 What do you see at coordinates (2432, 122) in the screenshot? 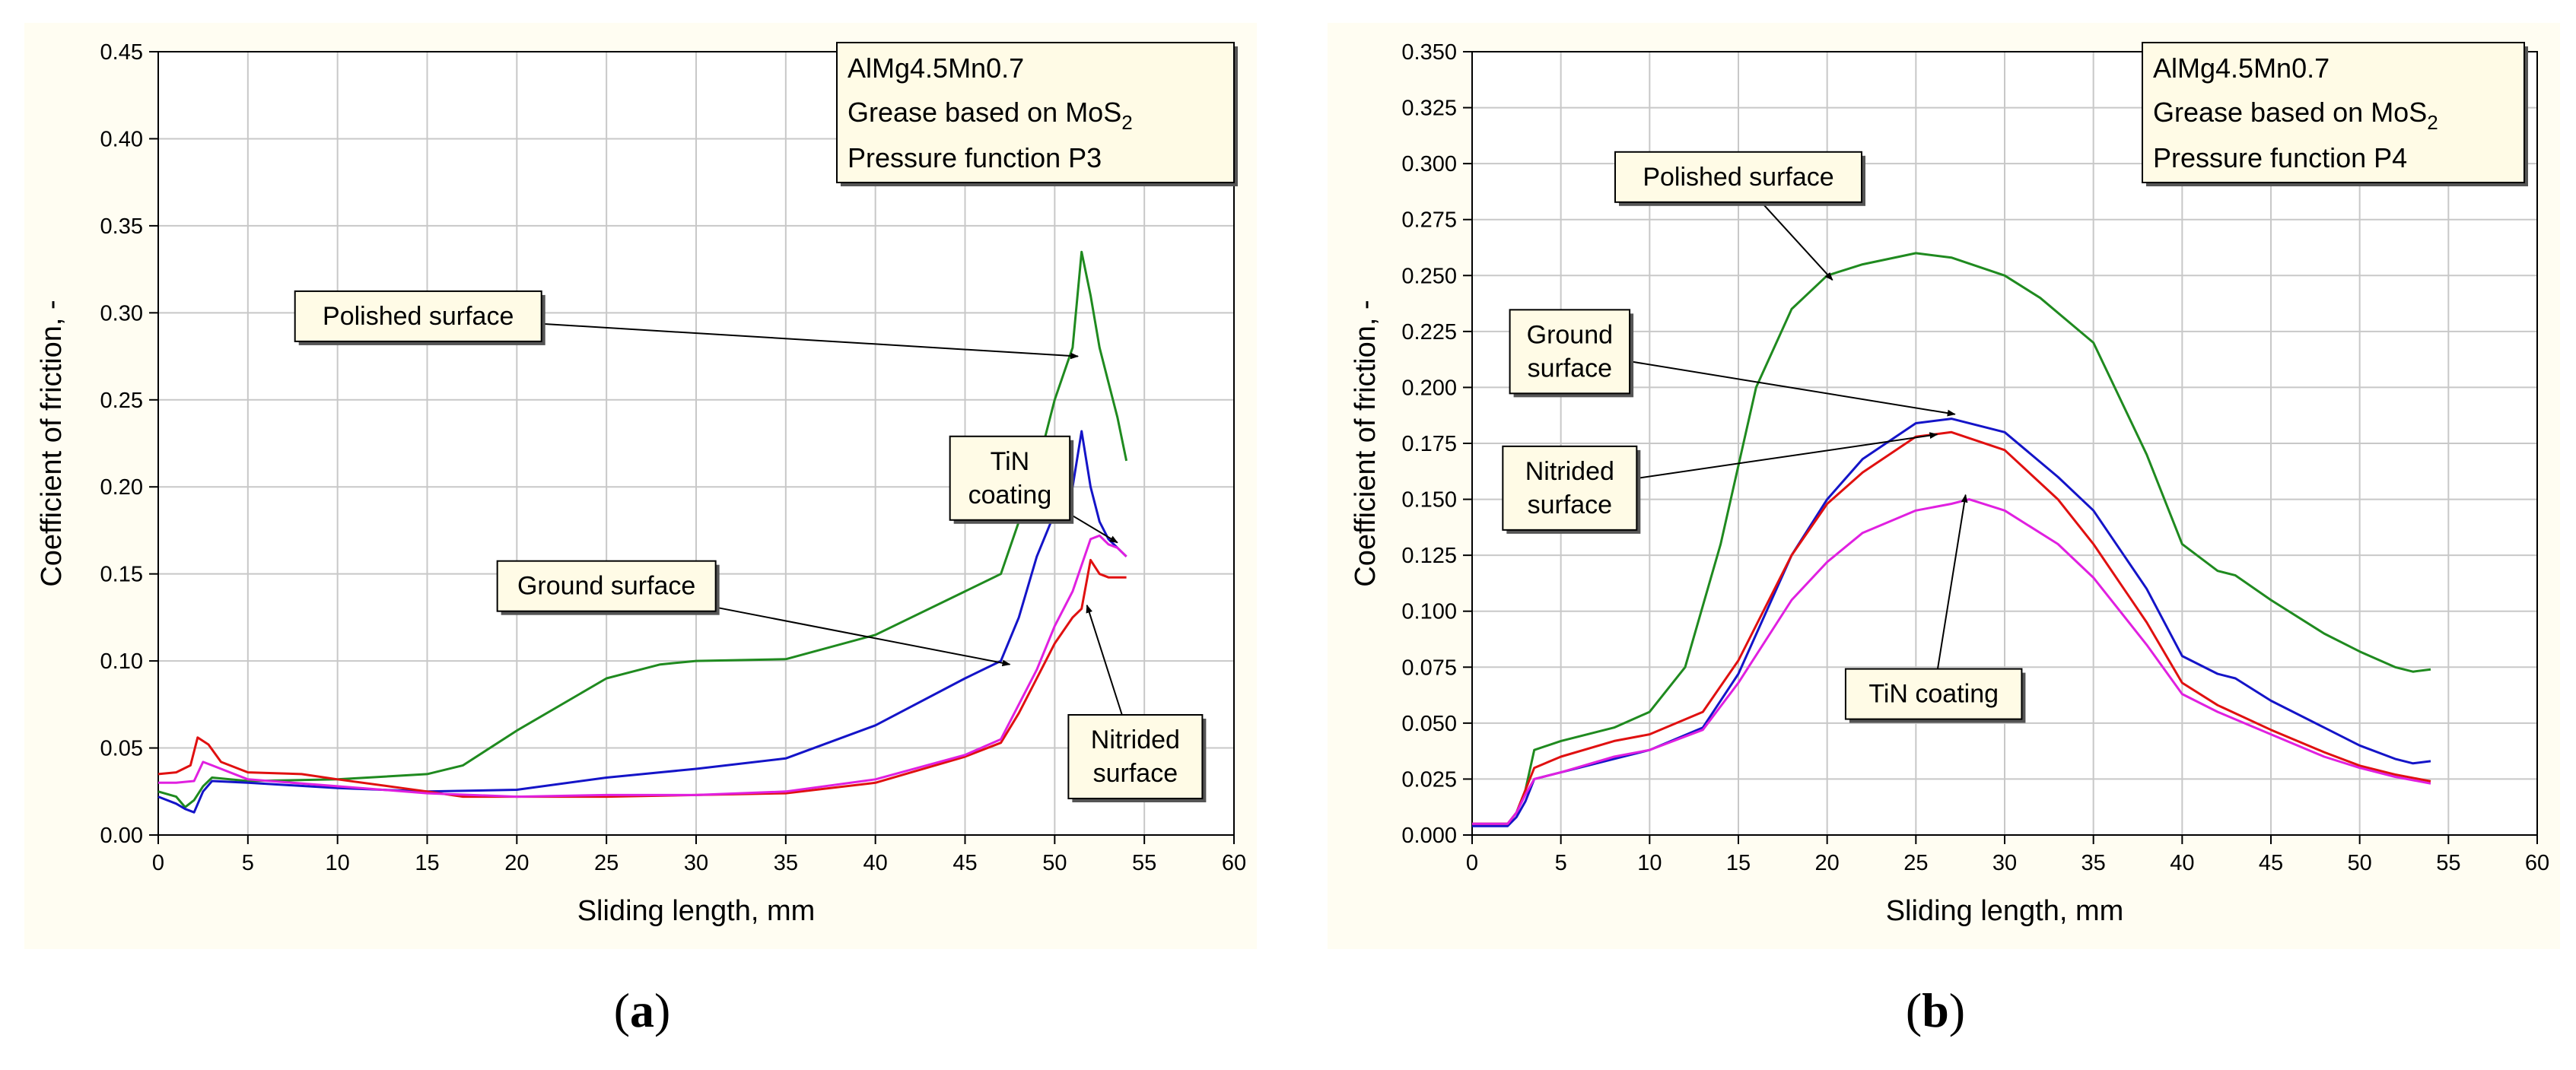
I see `panel-b-info-grease-subscript: 2` at bounding box center [2432, 122].